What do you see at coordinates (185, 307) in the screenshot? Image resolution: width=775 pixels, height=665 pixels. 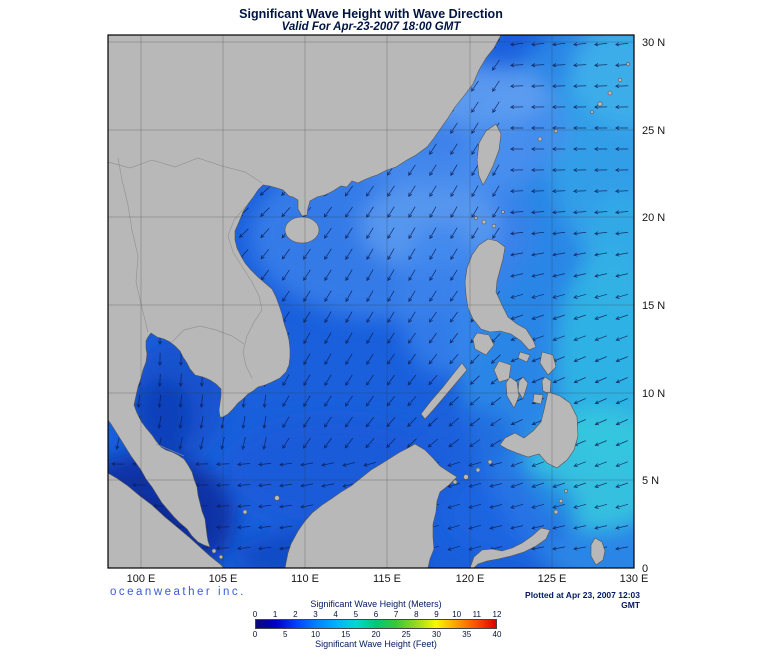 I see `country-borders` at bounding box center [185, 307].